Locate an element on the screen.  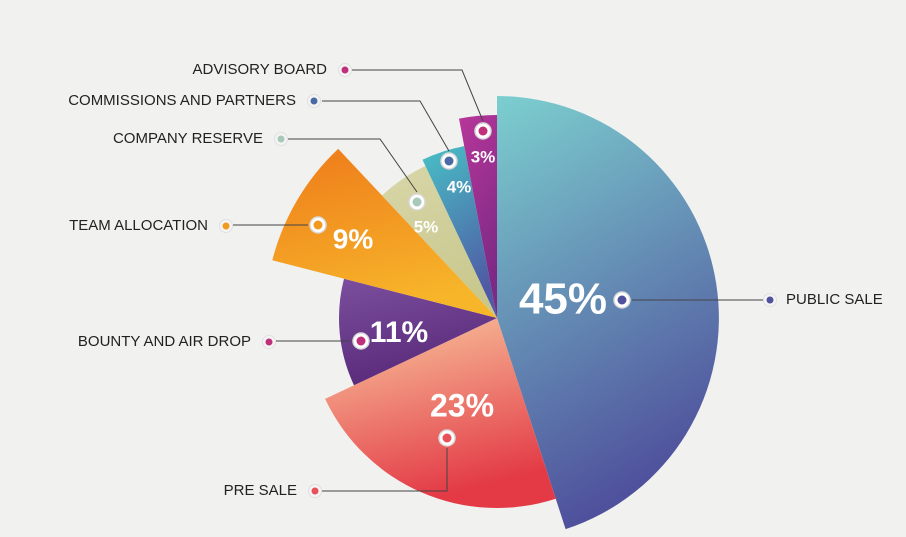
slice-commissions-and-partners is located at coordinates (459, 232).